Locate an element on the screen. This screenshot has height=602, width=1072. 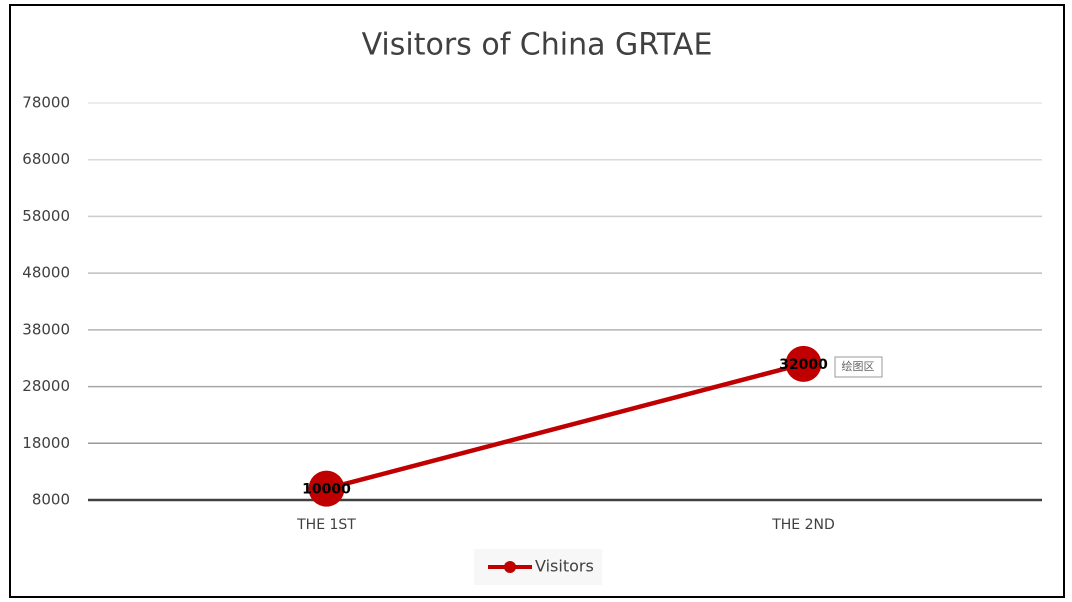
legend-marker is located at coordinates (510, 567).